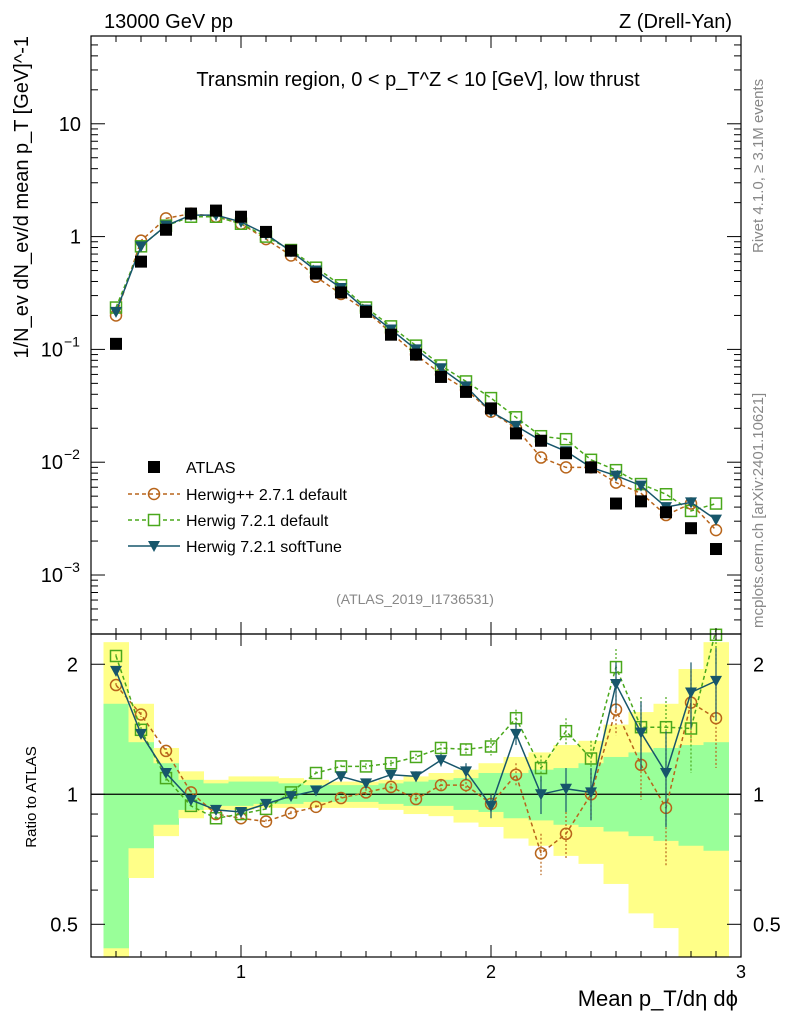 This screenshot has height=1024, width=786. What do you see at coordinates (758, 510) in the screenshot?
I see `mcplots-label: mcplots.cern.ch [arXiv:2401.10621]` at bounding box center [758, 510].